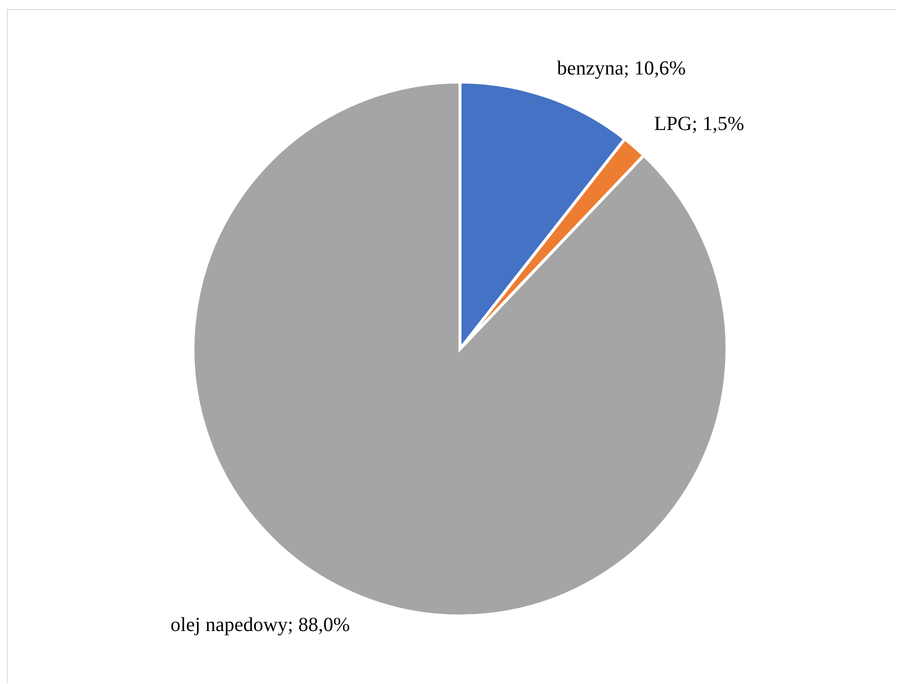 Image resolution: width=904 pixels, height=684 pixels. What do you see at coordinates (699, 124) in the screenshot?
I see `slice-label: LPG; 1,5%` at bounding box center [699, 124].